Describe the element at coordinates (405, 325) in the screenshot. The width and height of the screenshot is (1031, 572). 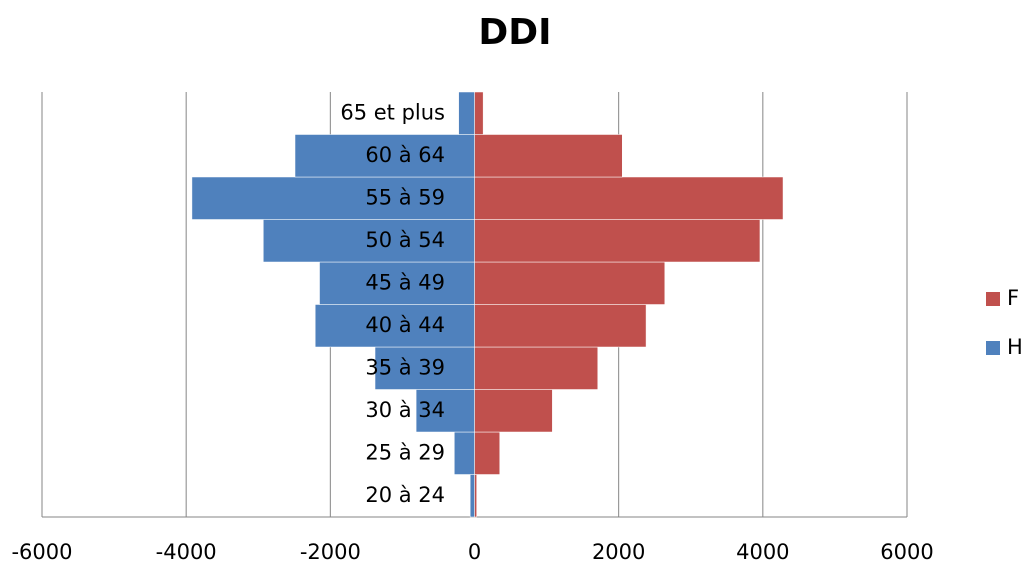
I see `y-tick-label: 40 à 44` at that location.